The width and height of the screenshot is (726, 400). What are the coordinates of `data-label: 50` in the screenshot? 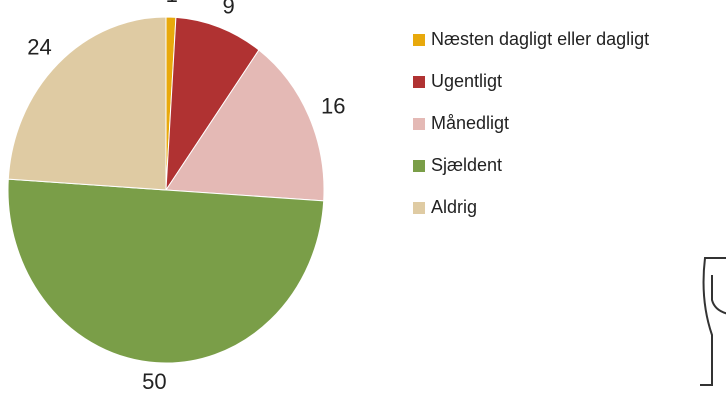 It's located at (154, 381).